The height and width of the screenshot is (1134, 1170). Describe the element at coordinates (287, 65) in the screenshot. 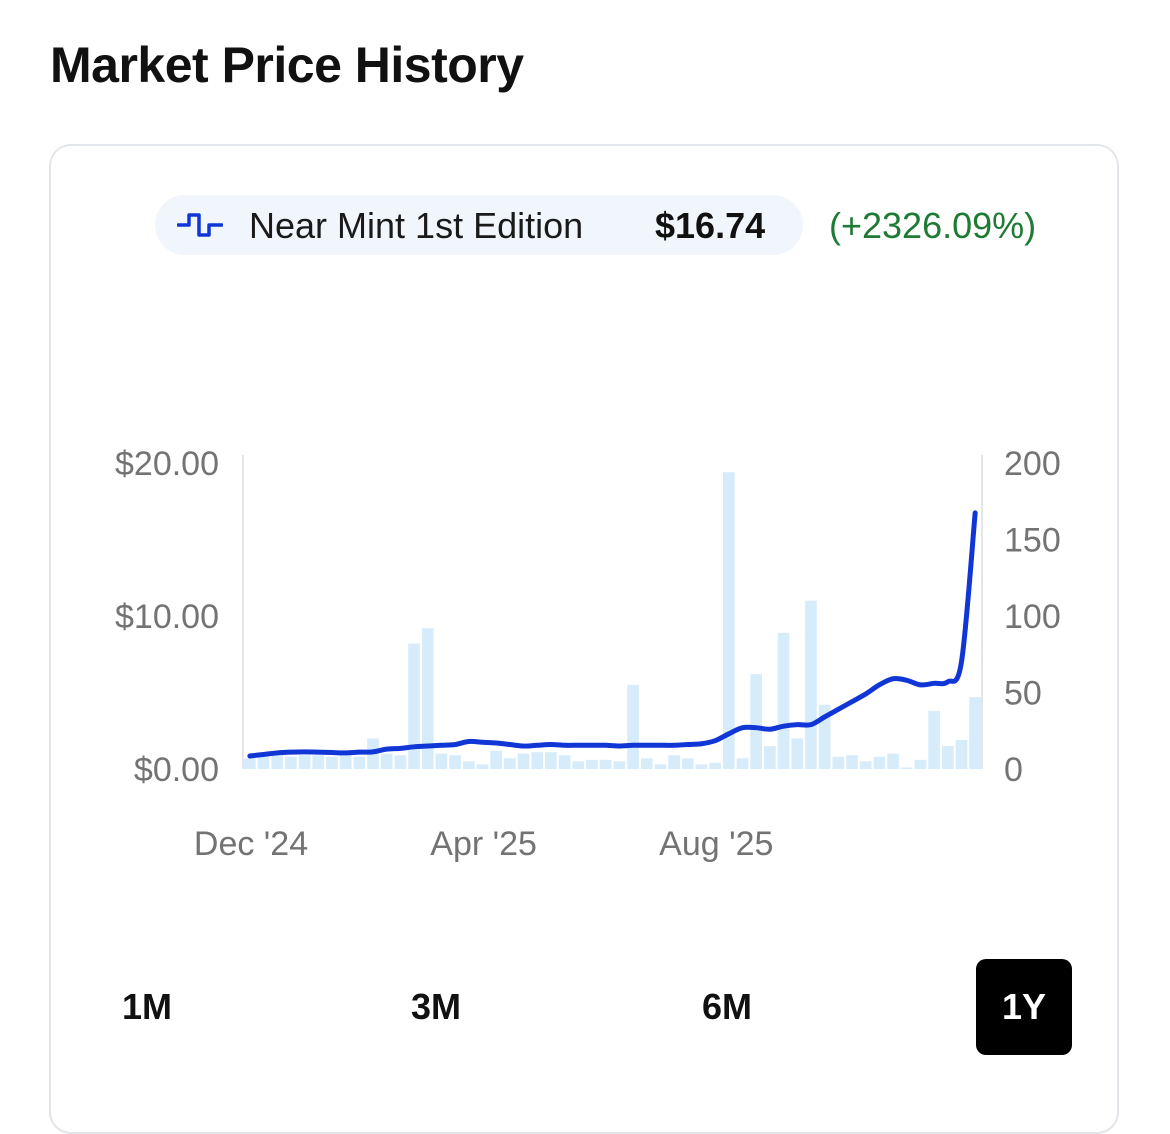

I see `page-title: Market Price History` at that location.